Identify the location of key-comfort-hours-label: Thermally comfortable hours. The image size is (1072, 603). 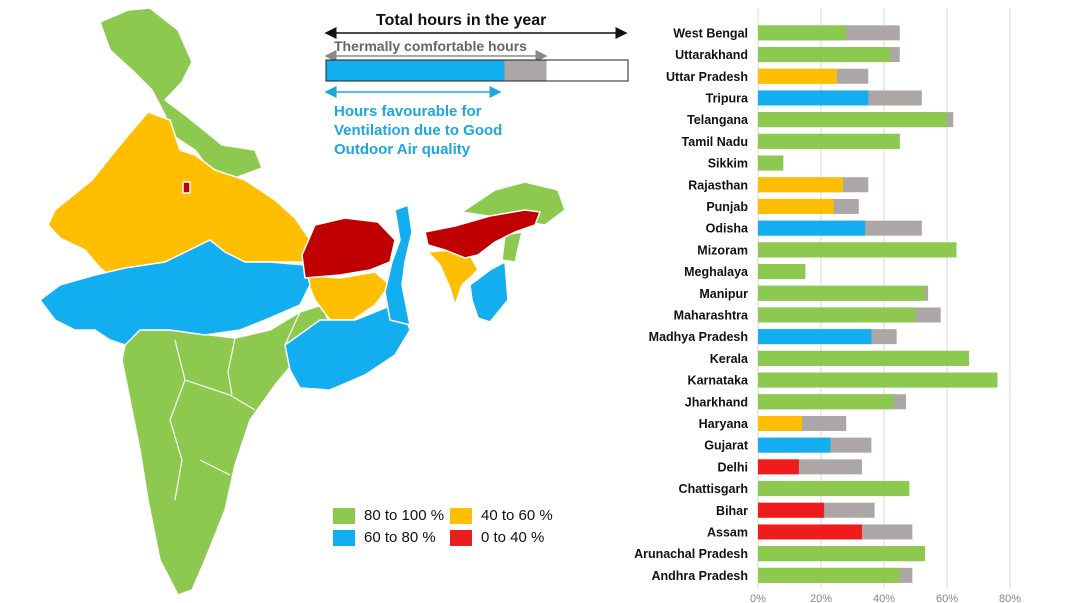
(430, 46).